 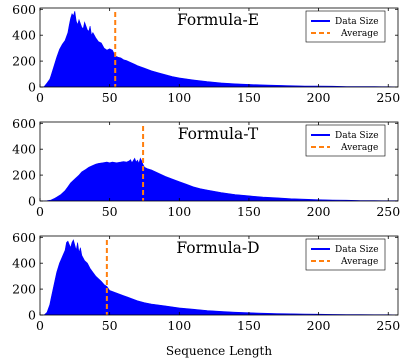 What do you see at coordinates (217, 248) in the screenshot?
I see `panel-title: Formula-D` at bounding box center [217, 248].